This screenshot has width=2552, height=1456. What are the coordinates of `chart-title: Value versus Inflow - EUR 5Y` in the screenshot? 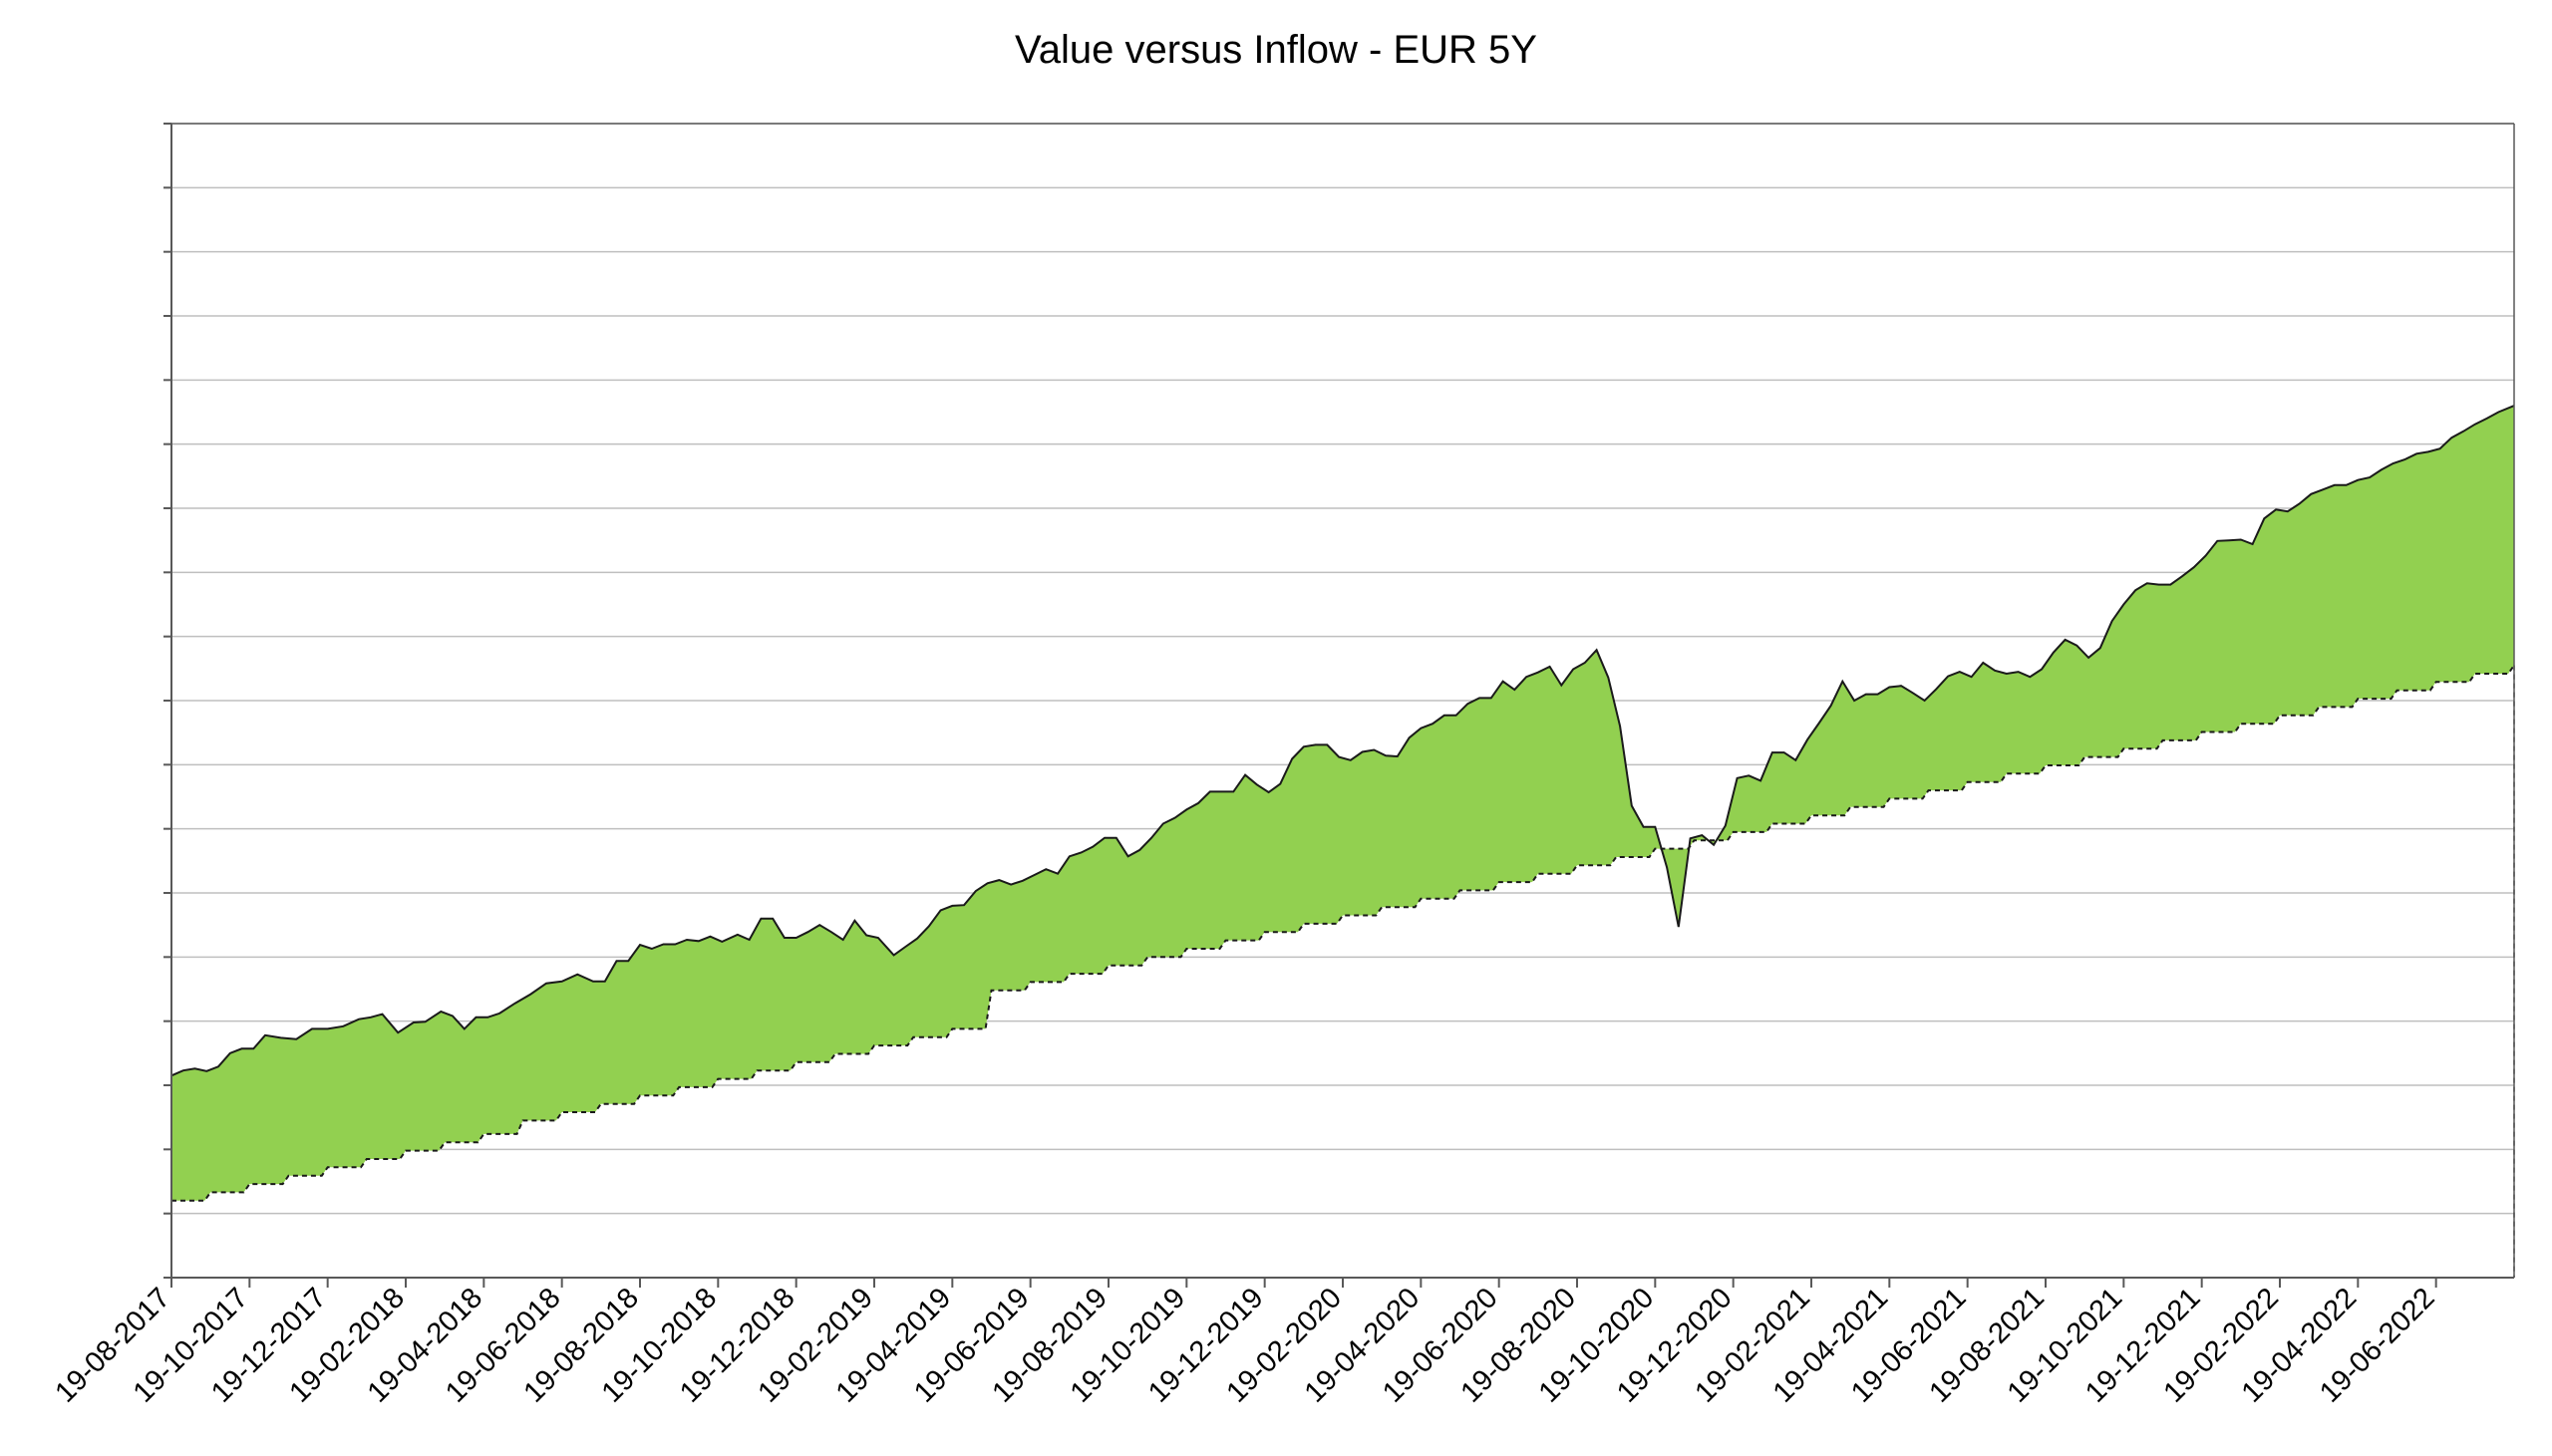 It's located at (1276, 50).